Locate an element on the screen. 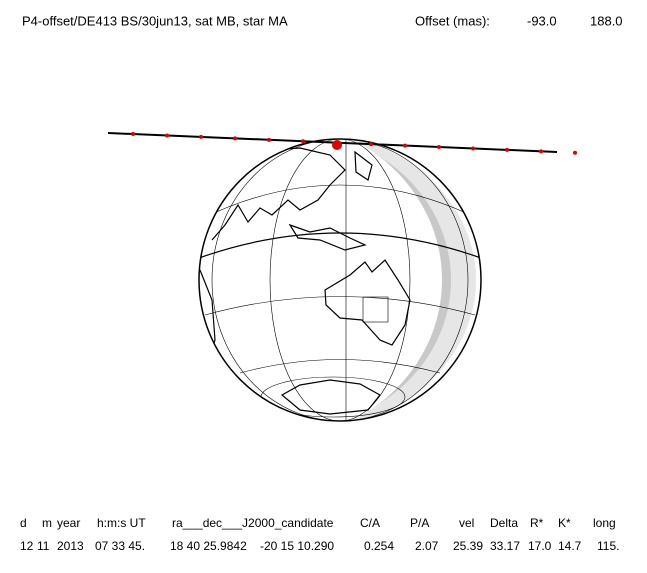 This screenshot has height=573, width=647. table-cell: 07 33 45. is located at coordinates (120, 546).